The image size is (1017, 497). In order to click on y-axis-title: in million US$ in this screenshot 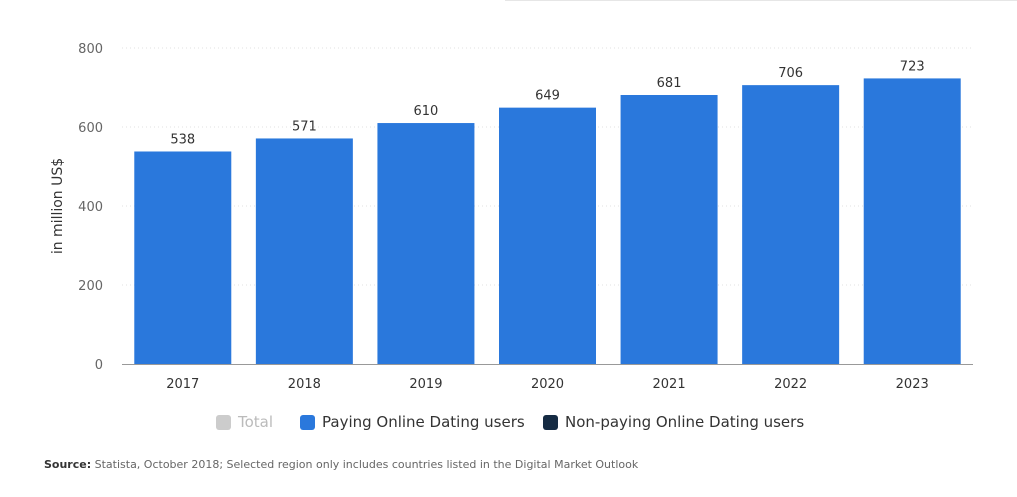, I will do `click(58, 206)`.